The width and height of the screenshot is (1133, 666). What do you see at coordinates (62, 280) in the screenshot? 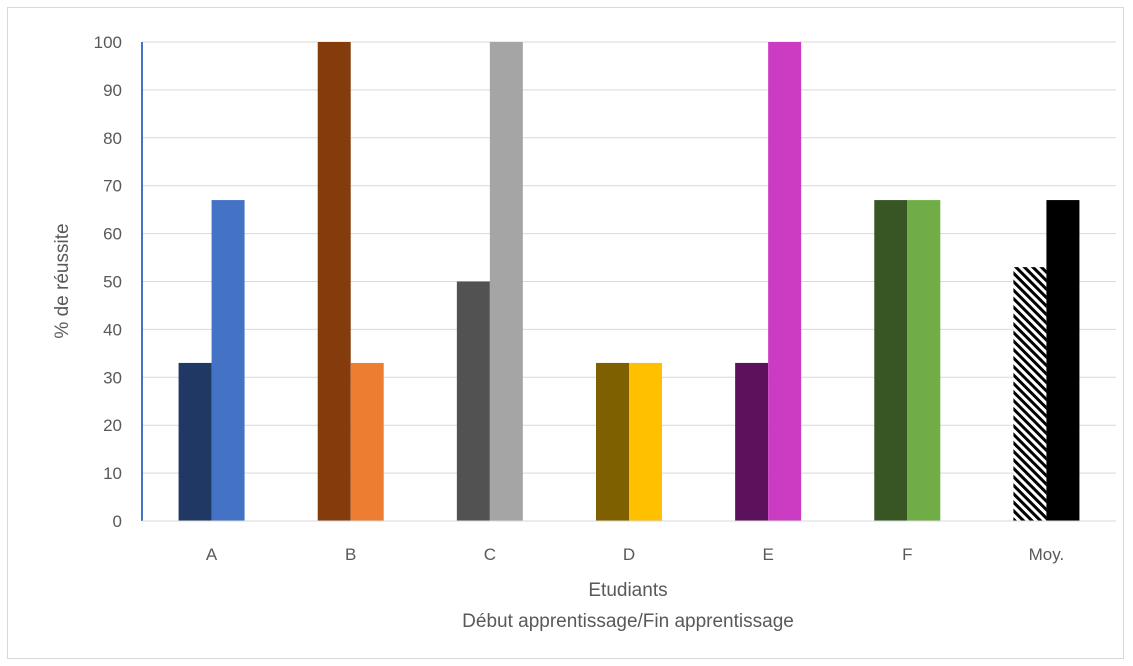
I see `y-axis-title: % de réussite` at bounding box center [62, 280].